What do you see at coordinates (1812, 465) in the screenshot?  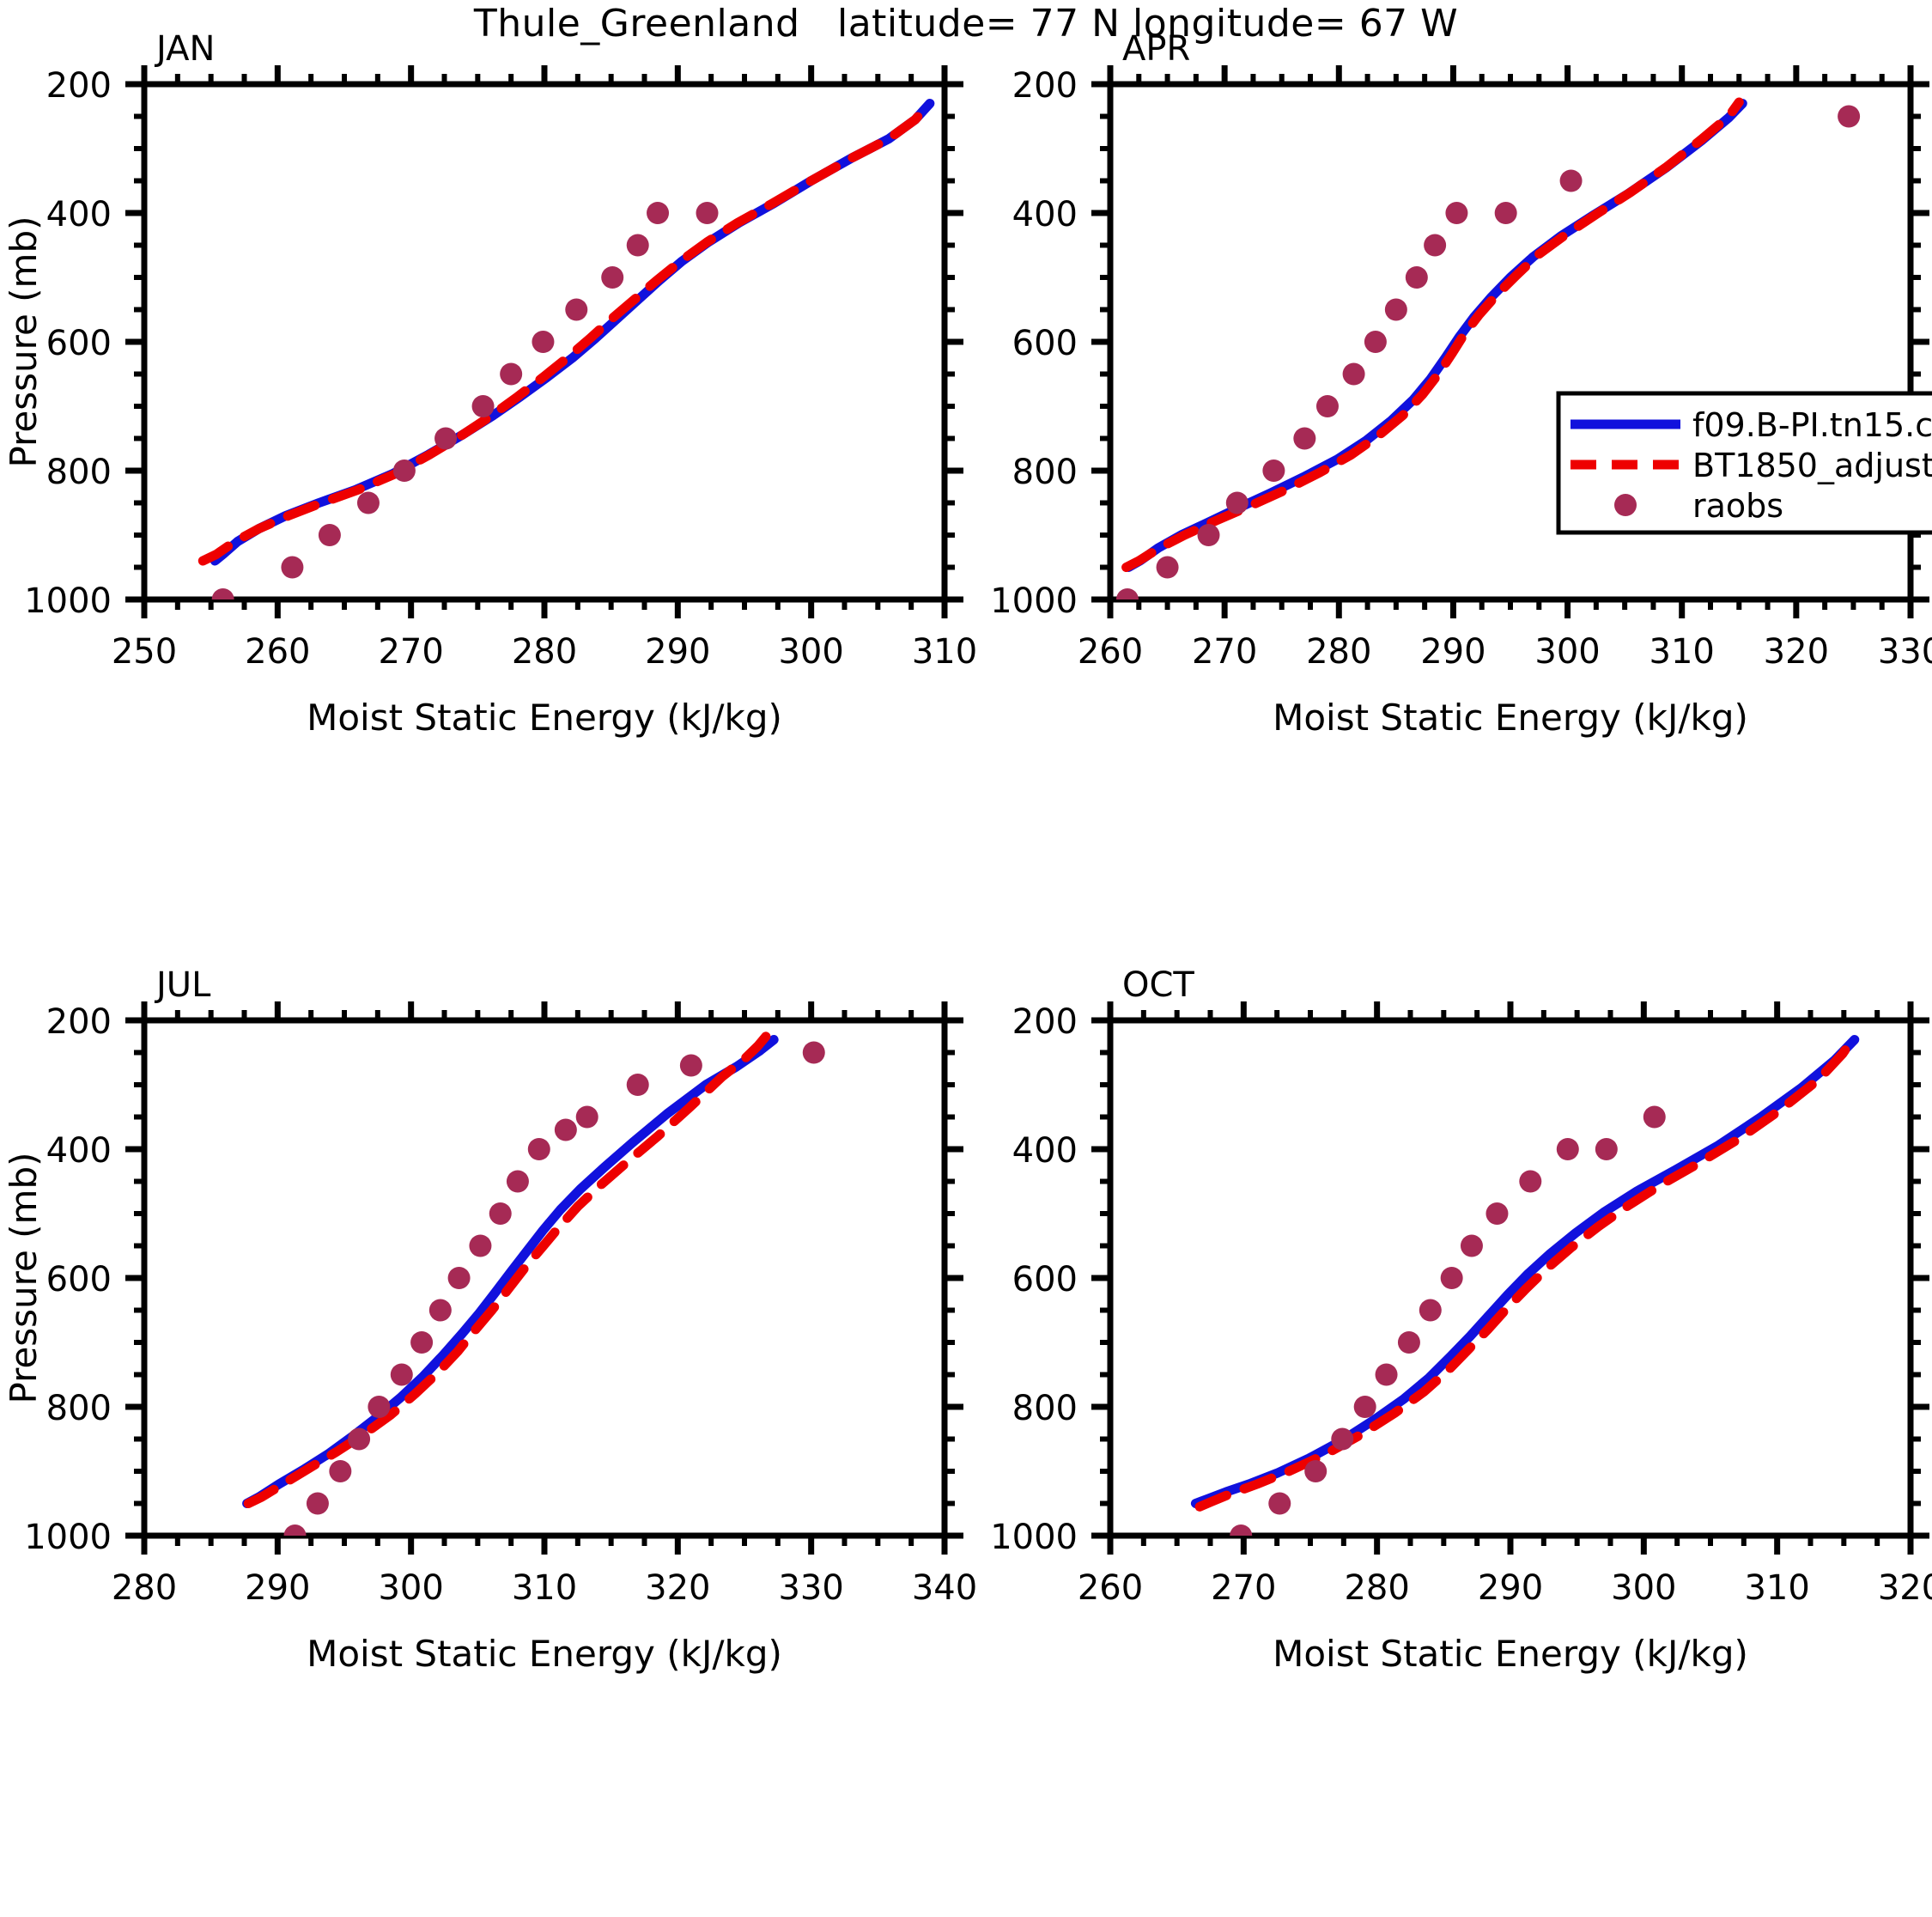 I see `legend-label: BT1850_adjustcl` at bounding box center [1812, 465].